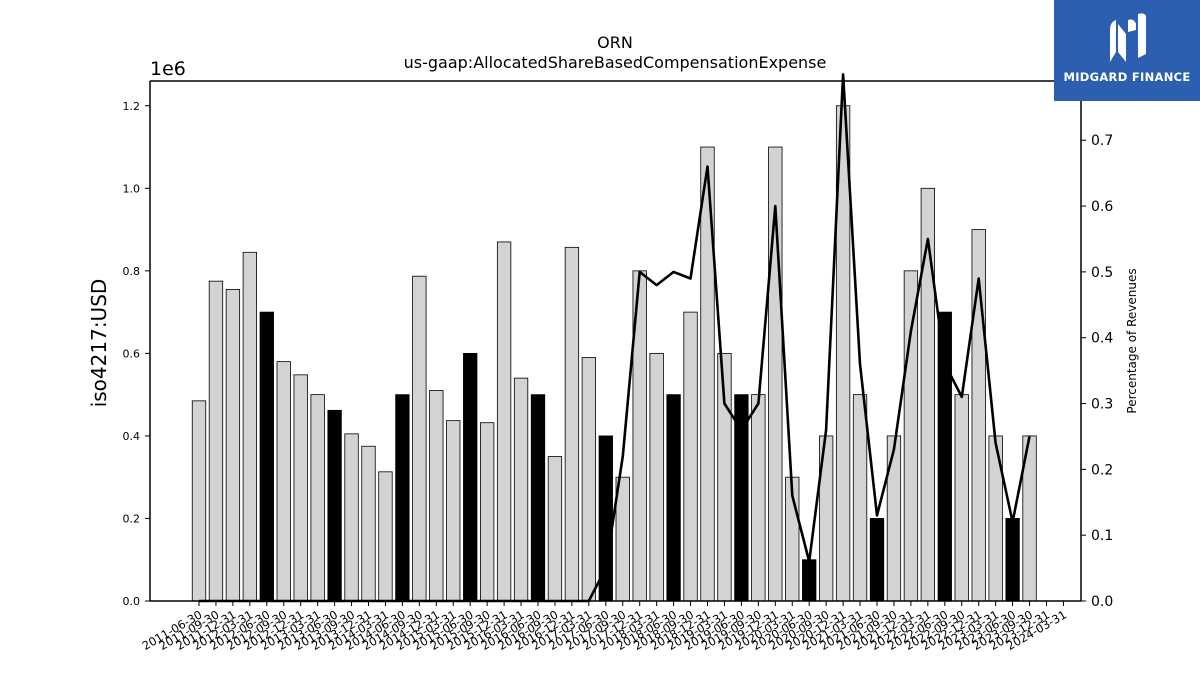  Describe the element at coordinates (1102, 602) in the screenshot. I see `y2-tick-label: 0.0` at that location.